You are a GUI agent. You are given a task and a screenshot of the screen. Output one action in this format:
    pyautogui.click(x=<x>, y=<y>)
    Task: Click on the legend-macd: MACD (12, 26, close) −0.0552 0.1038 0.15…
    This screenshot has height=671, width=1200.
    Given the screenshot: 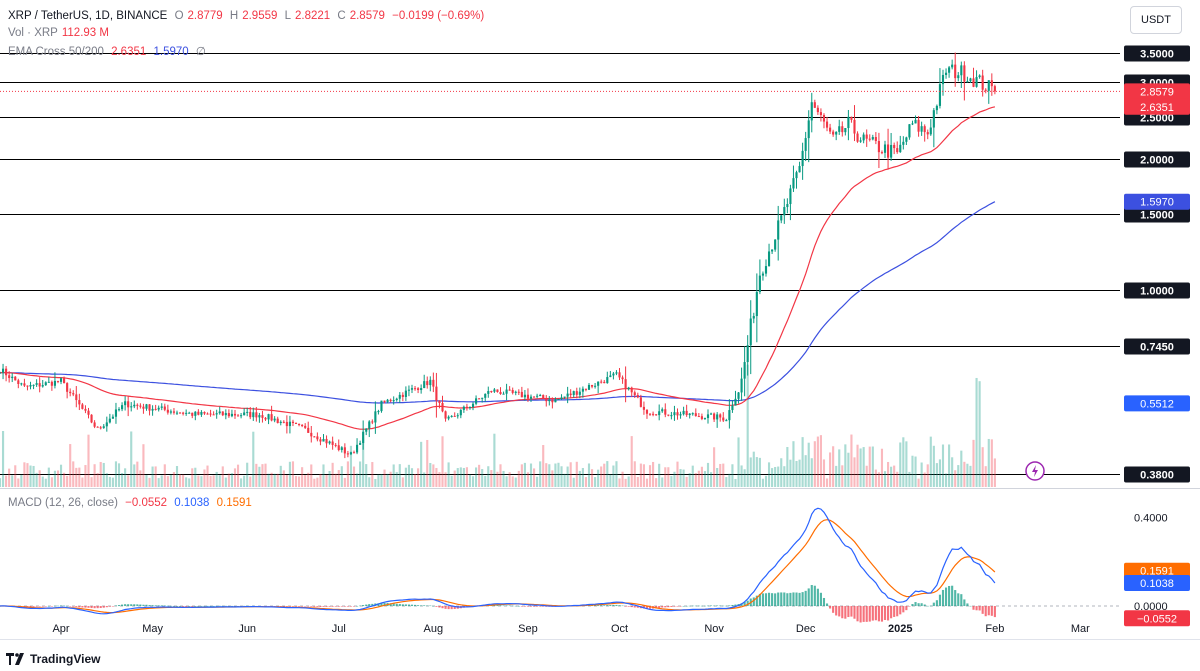 What is the action you would take?
    pyautogui.click(x=132, y=503)
    